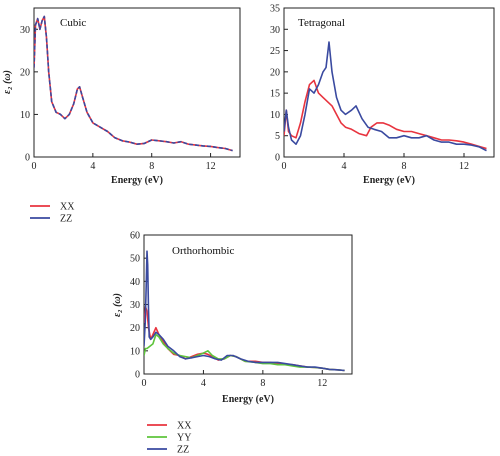 This screenshot has width=500, height=456. I want to click on y-tick-label: 5, so click(277, 136).